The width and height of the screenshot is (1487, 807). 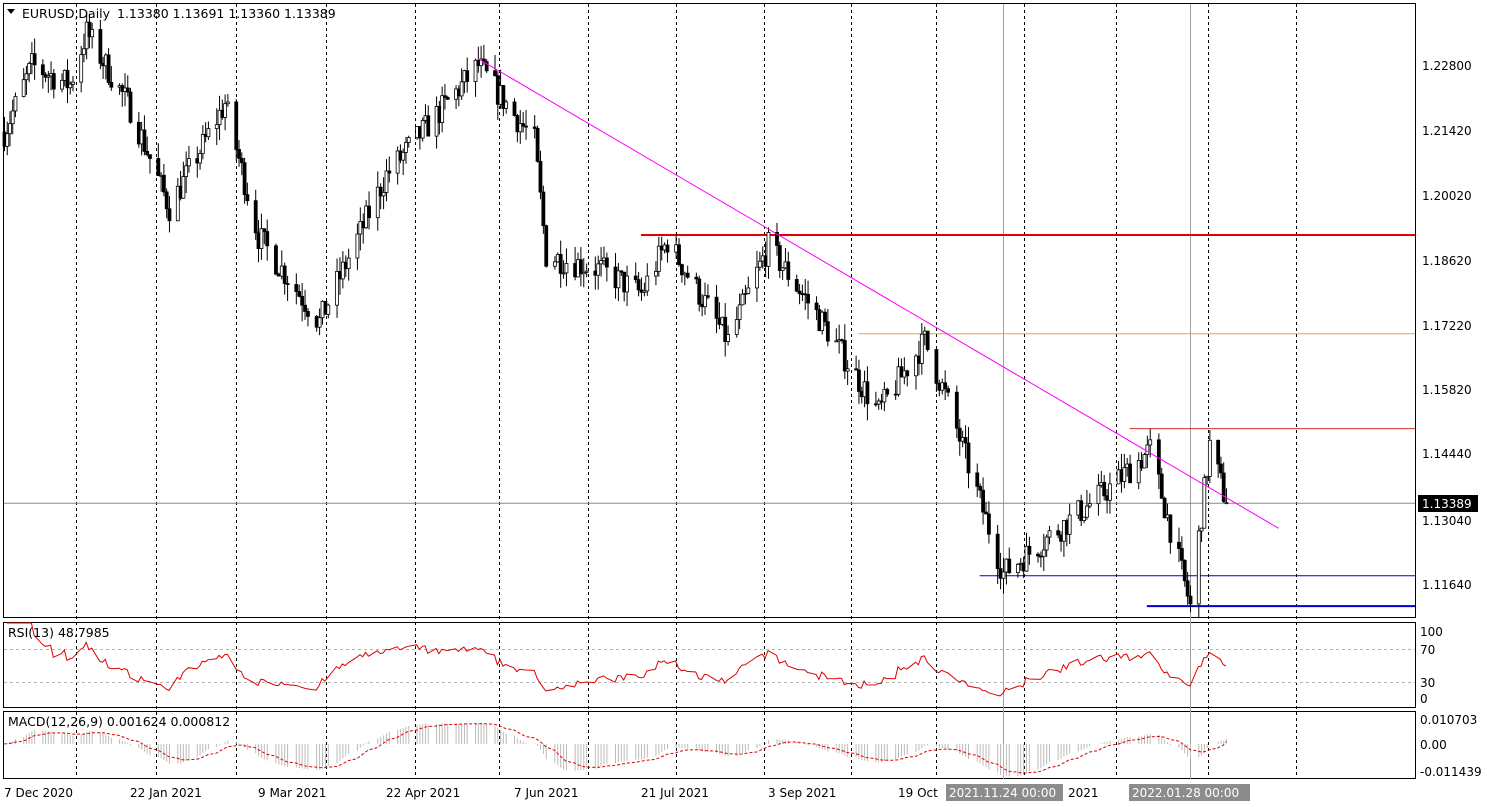 I want to click on price-tick: 1.11640, so click(x=1447, y=585).